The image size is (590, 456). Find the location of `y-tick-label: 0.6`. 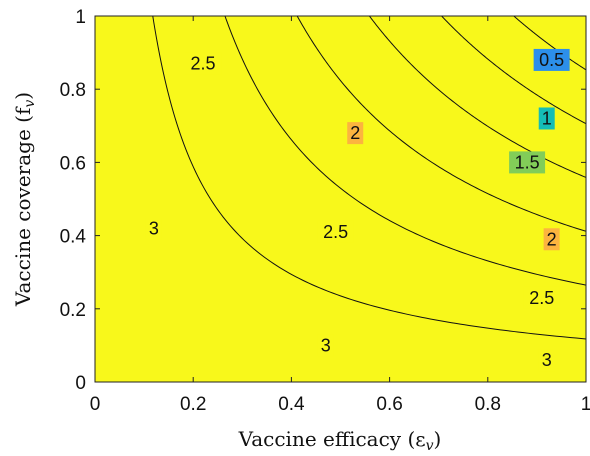

y-tick-label: 0.6 is located at coordinates (73, 163).